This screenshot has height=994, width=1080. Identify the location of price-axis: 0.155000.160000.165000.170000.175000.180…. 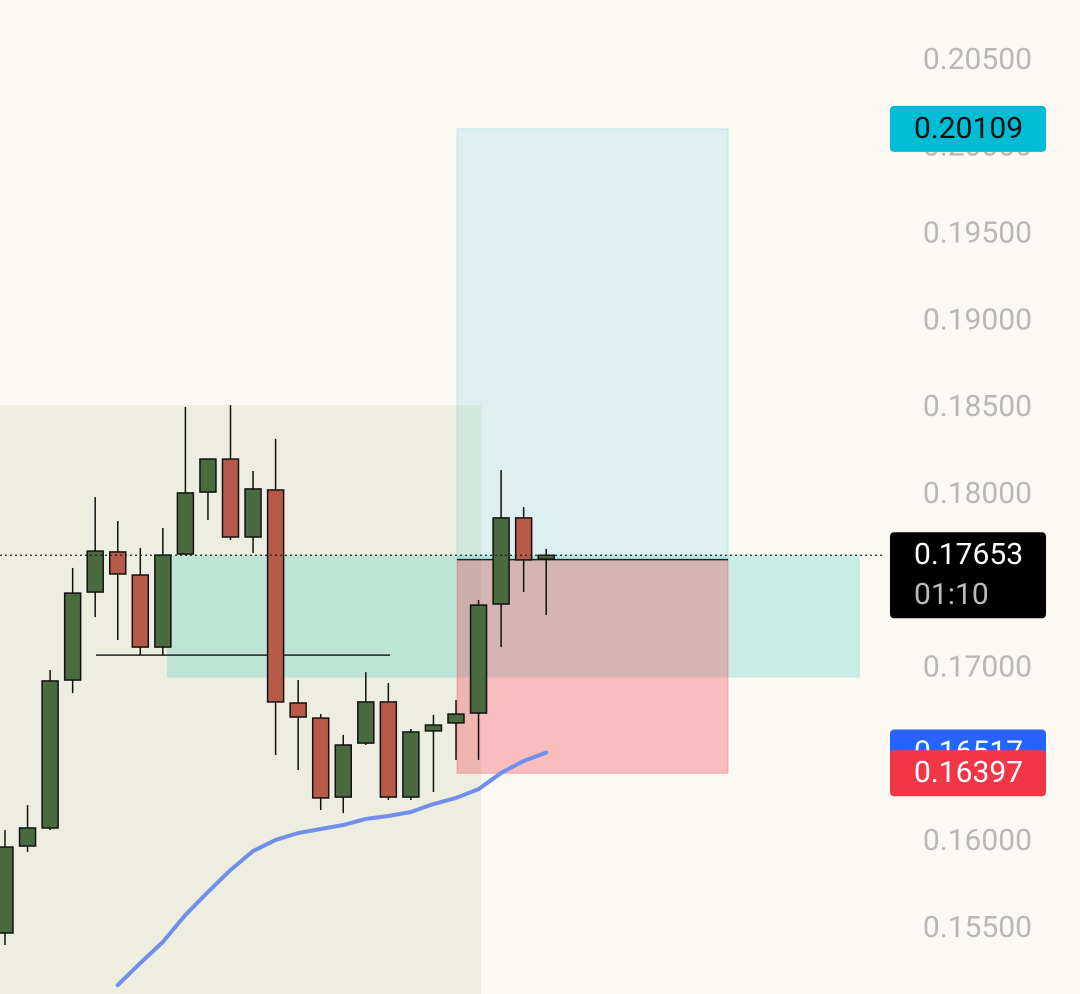
(968, 493).